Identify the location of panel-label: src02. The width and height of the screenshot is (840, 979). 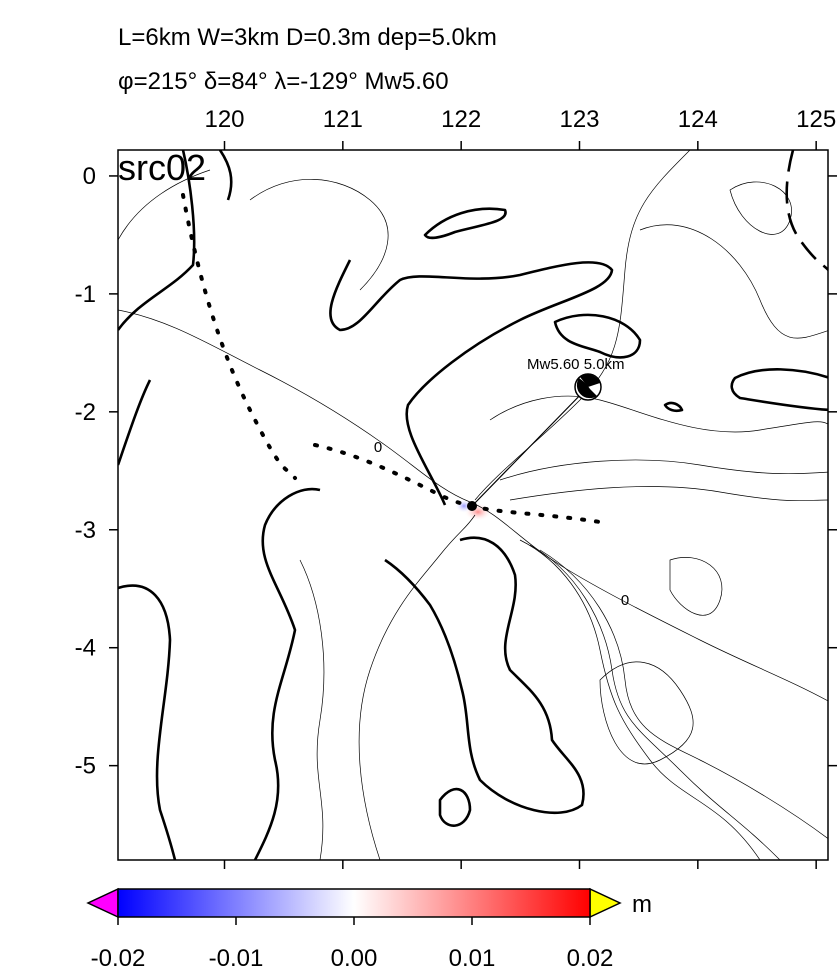
(162, 167).